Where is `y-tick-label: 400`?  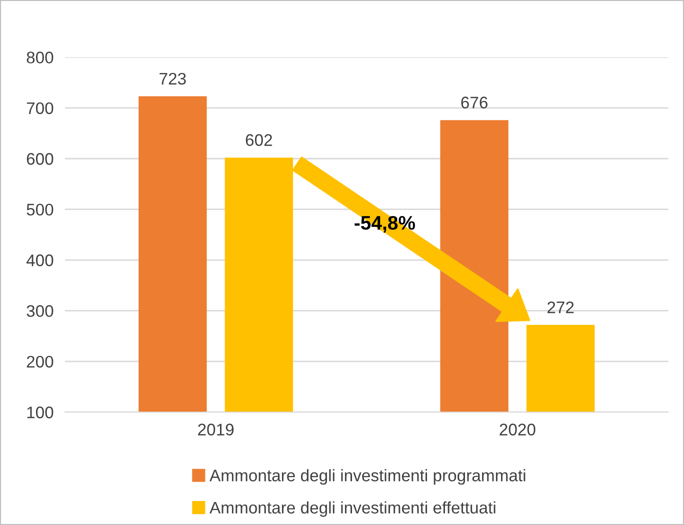 y-tick-label: 400 is located at coordinates (40, 260).